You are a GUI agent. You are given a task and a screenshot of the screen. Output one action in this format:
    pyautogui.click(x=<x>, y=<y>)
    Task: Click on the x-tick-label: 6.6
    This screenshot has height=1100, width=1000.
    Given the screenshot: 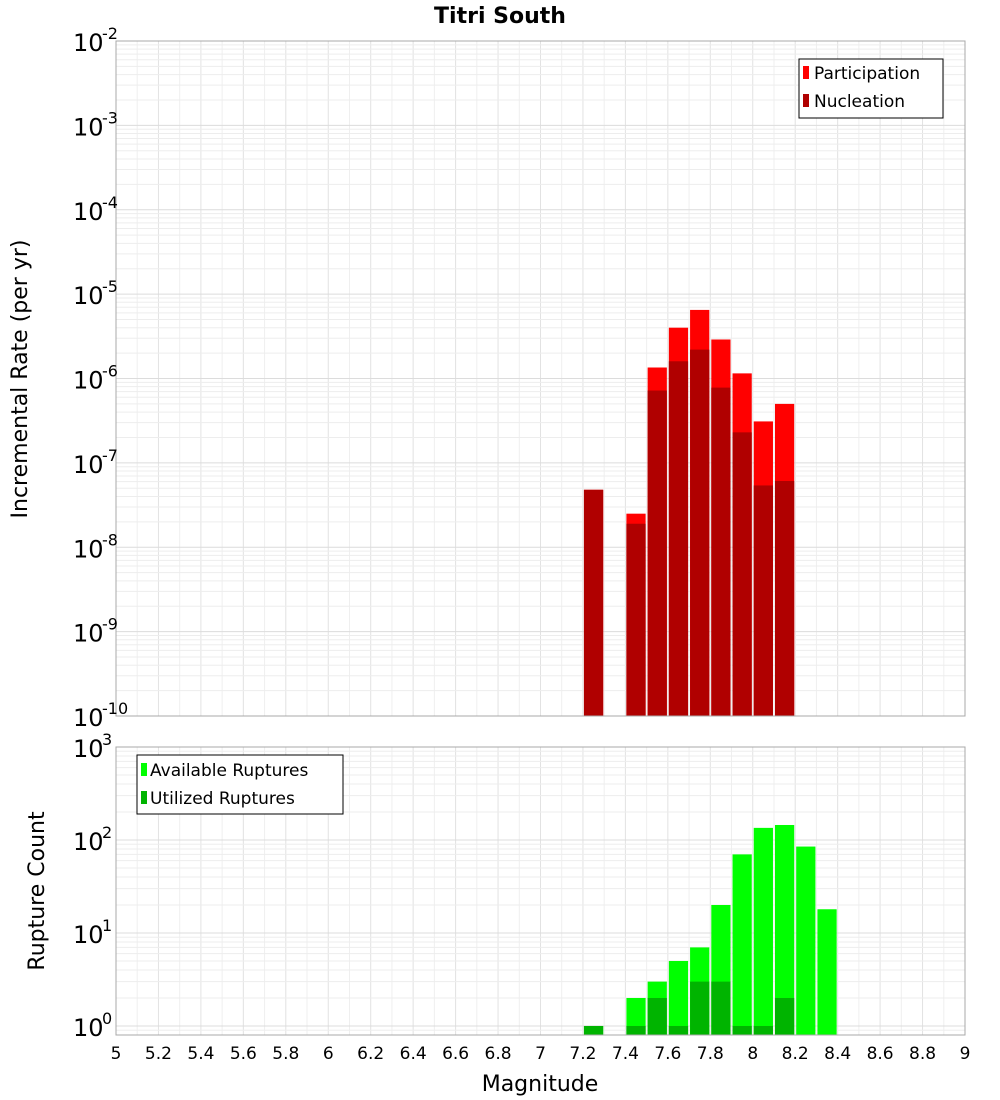 What is the action you would take?
    pyautogui.click(x=455, y=1054)
    